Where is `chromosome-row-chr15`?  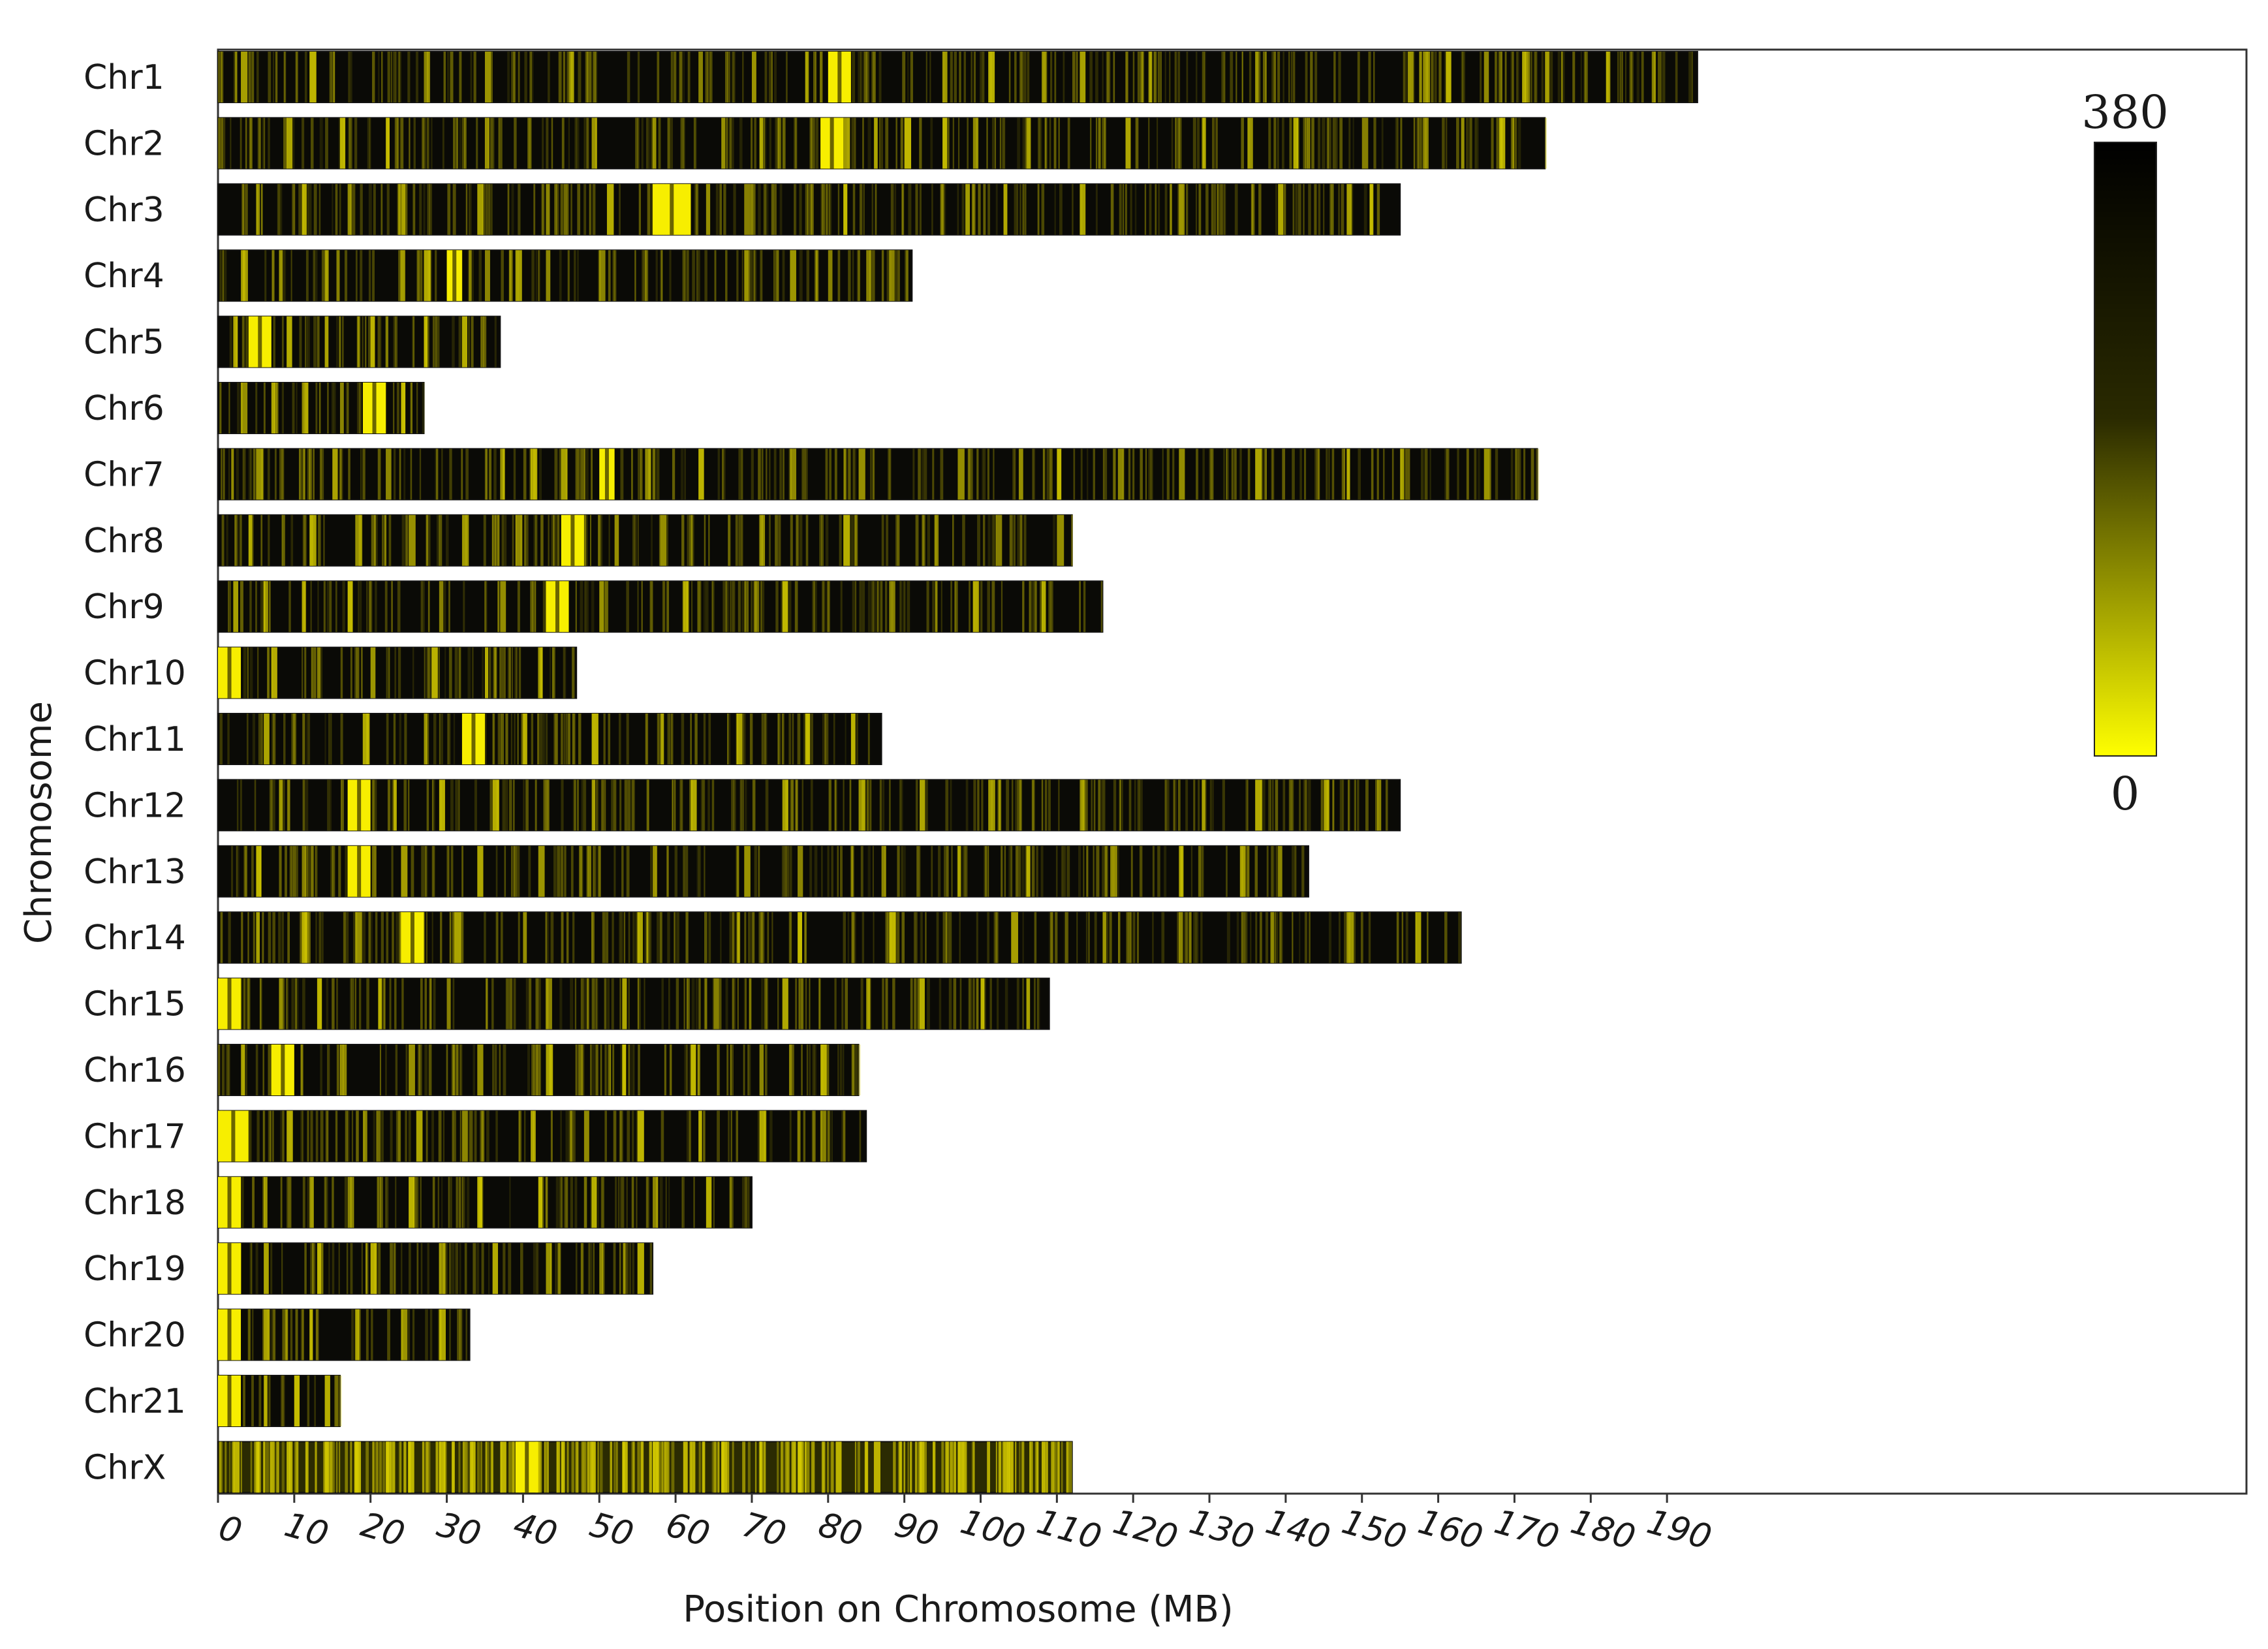 chromosome-row-chr15 is located at coordinates (633, 1003).